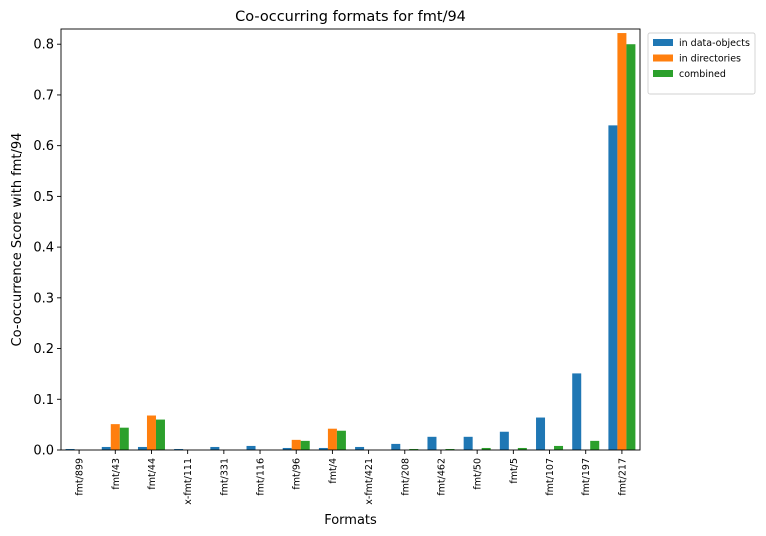 The width and height of the screenshot is (766, 536). Describe the element at coordinates (396, 446) in the screenshot. I see `bar-in-data-objects-fmt/208` at that location.